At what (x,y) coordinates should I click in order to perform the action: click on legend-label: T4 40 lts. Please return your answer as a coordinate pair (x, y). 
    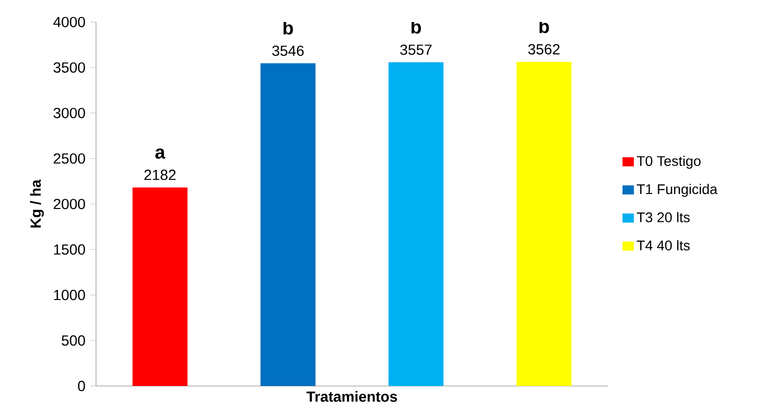
    Looking at the image, I should click on (663, 245).